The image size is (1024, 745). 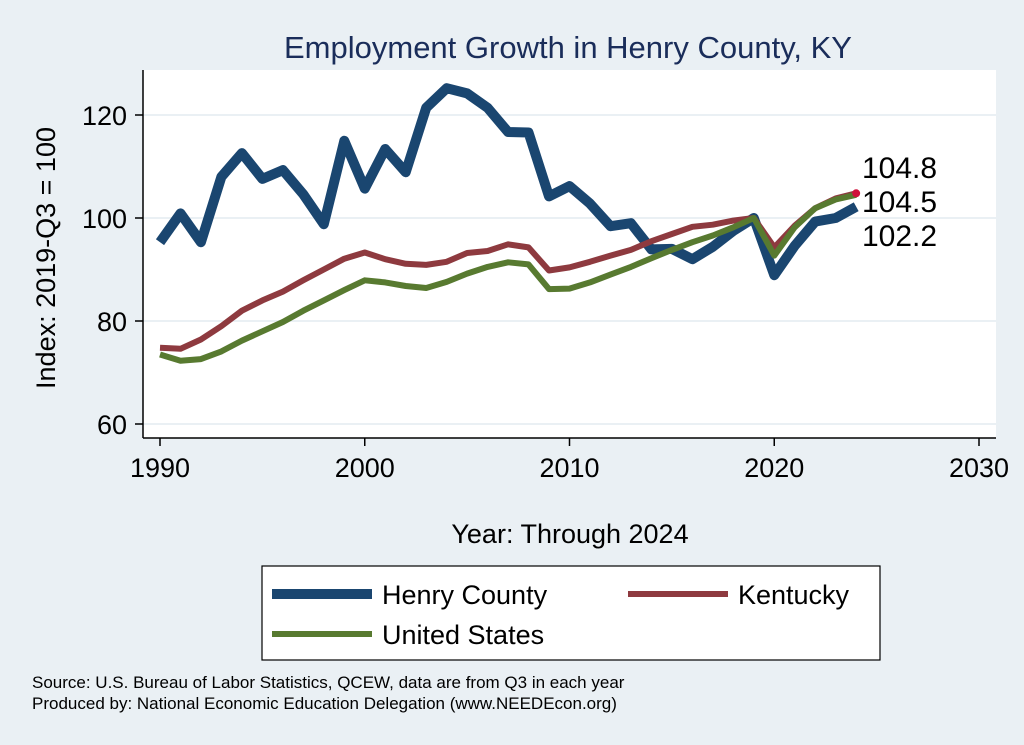 I want to click on end-point-marker, so click(x=856, y=193).